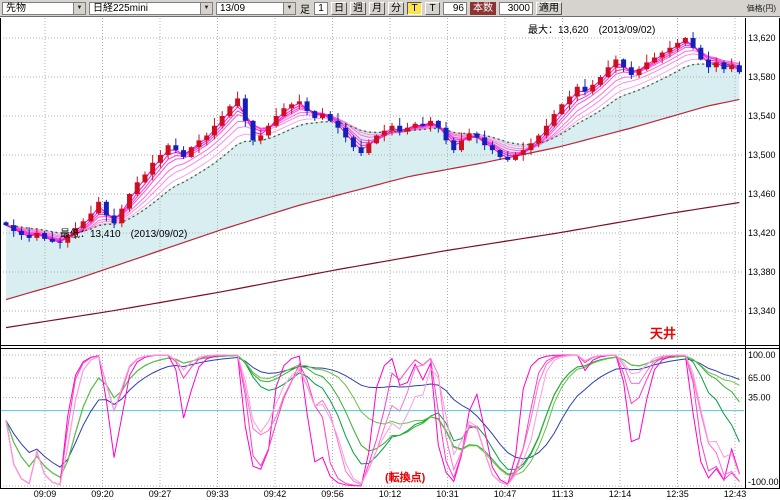 This screenshot has width=780, height=500. Describe the element at coordinates (16, 8) in the screenshot. I see `instrument-value: 先物` at that location.